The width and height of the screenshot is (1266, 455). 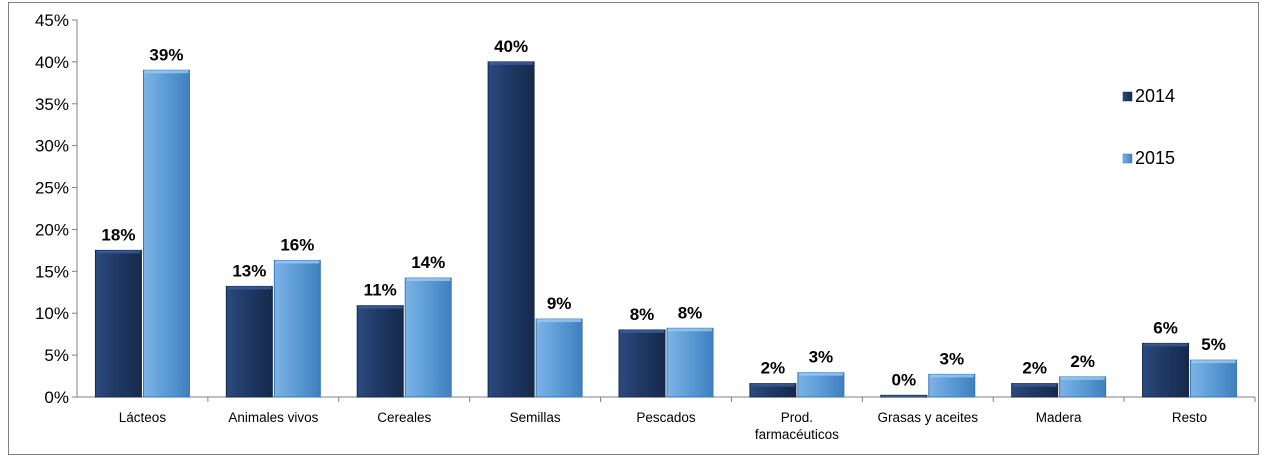 I want to click on data-label-2015-2: 14%, so click(x=428, y=262).